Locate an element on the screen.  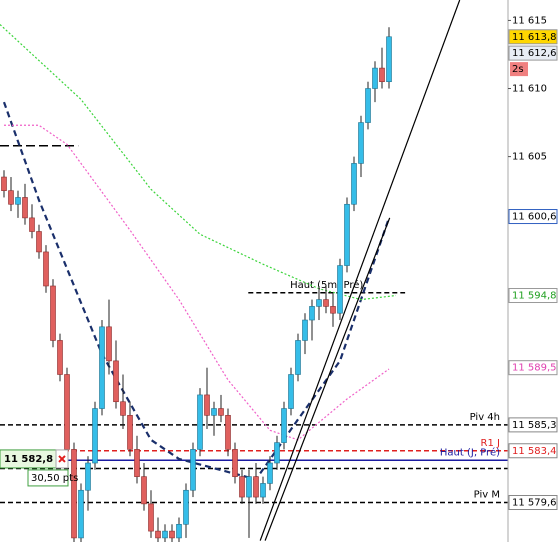
price-tag-label: 11 612,6 is located at coordinates (534, 53).